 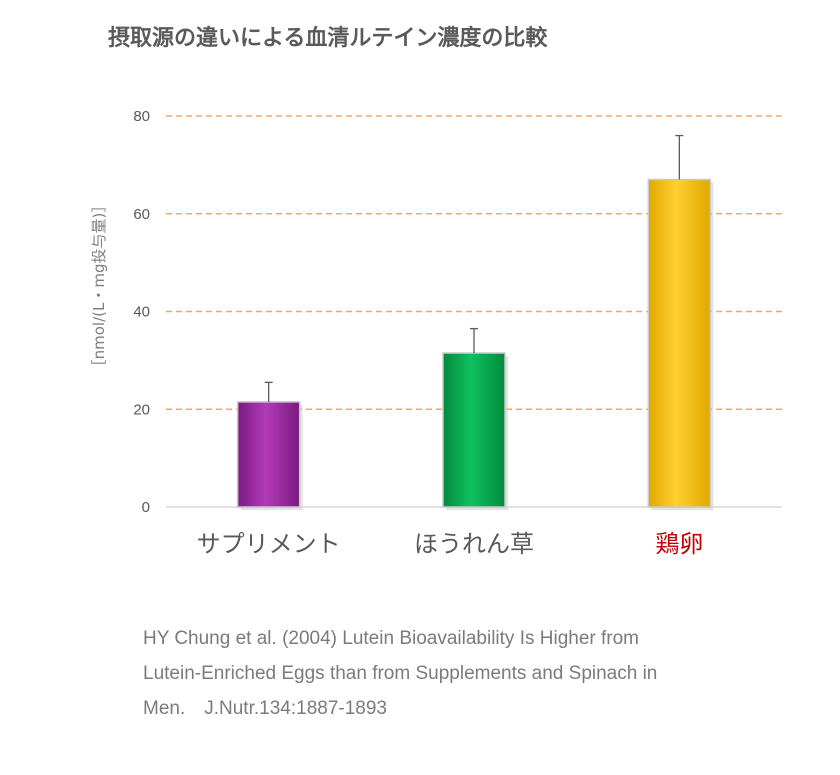 I want to click on y-axis: 0 20 40 60 80, so click(x=141, y=312).